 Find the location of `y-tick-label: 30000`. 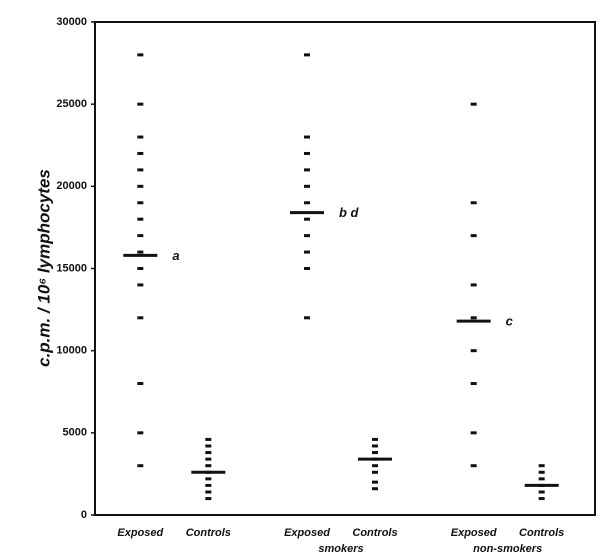

y-tick-label: 30000 is located at coordinates (71, 22).